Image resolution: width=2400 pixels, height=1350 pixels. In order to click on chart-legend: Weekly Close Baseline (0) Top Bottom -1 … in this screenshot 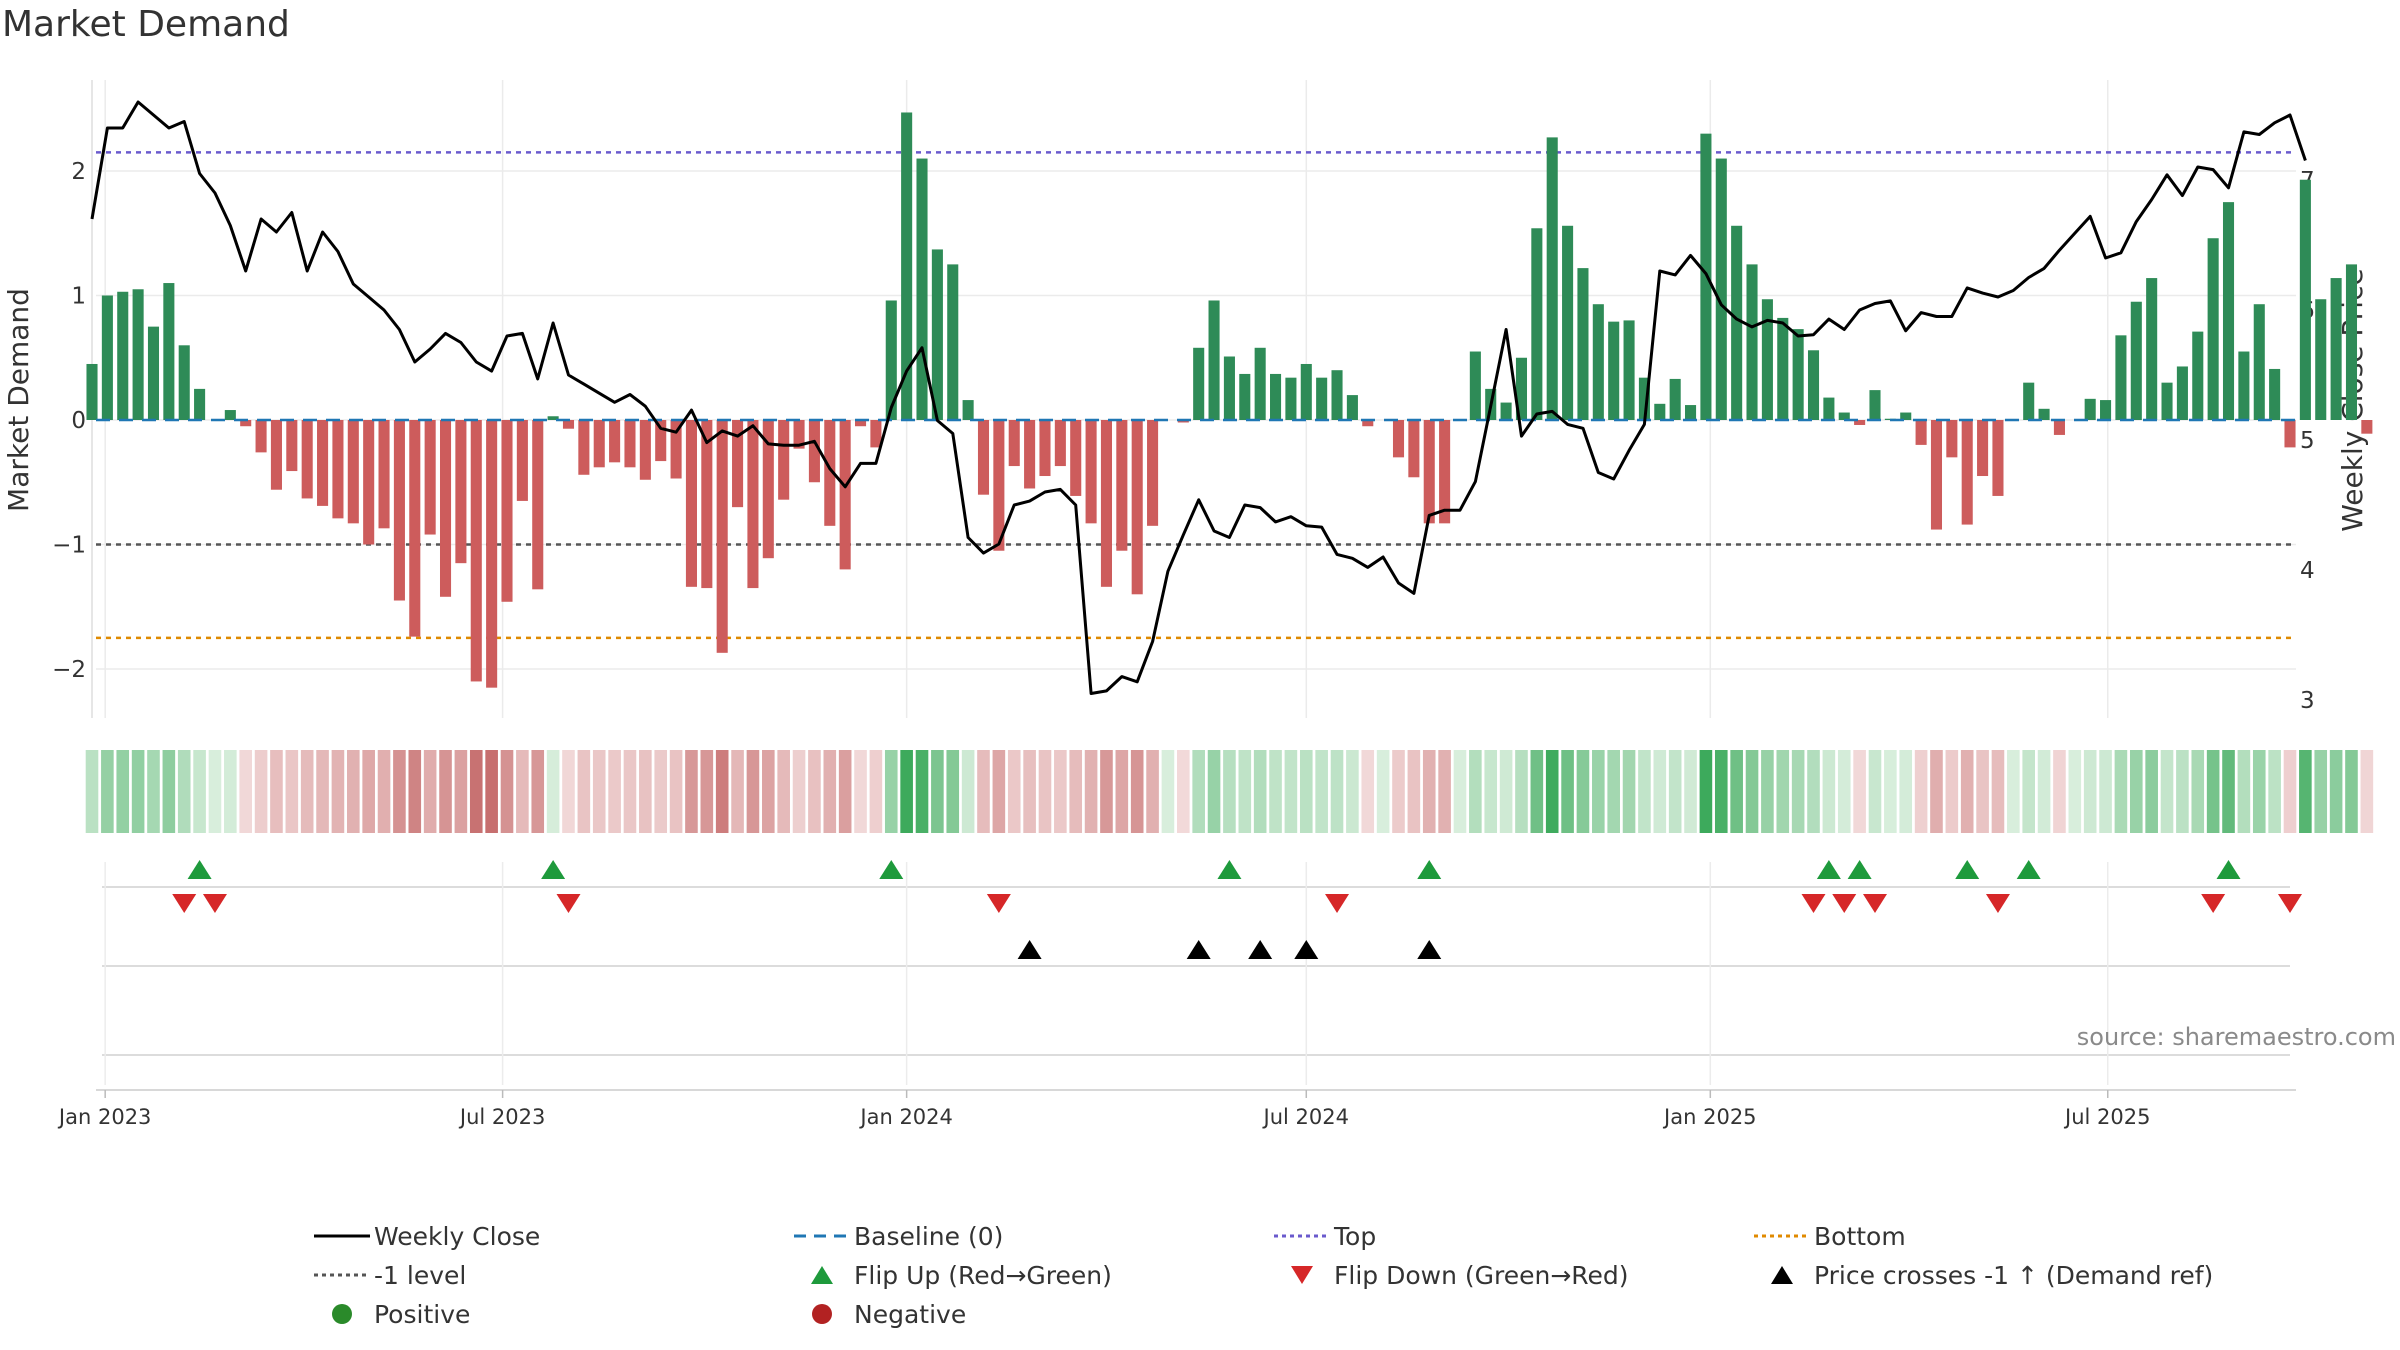, I will do `click(1270, 1278)`.